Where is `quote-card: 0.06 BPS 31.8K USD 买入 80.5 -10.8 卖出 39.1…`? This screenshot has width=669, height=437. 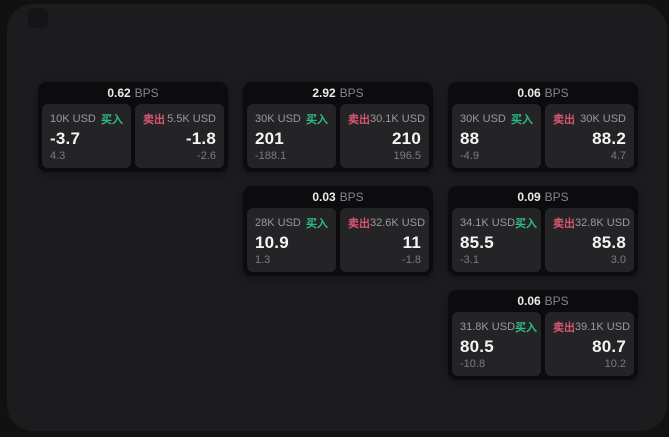 quote-card: 0.06 BPS 31.8K USD 买入 80.5 -10.8 卖出 39.1… is located at coordinates (543, 335).